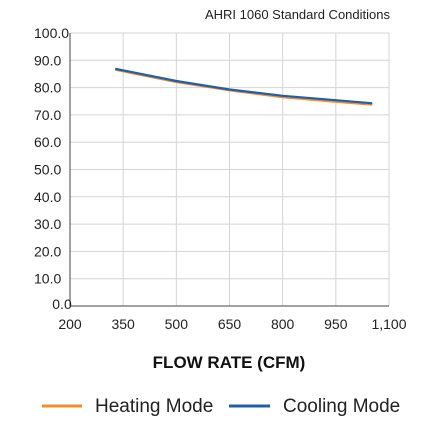  Describe the element at coordinates (229, 362) in the screenshot. I see `x-axis-label: FLOW RATE (CFM)` at that location.